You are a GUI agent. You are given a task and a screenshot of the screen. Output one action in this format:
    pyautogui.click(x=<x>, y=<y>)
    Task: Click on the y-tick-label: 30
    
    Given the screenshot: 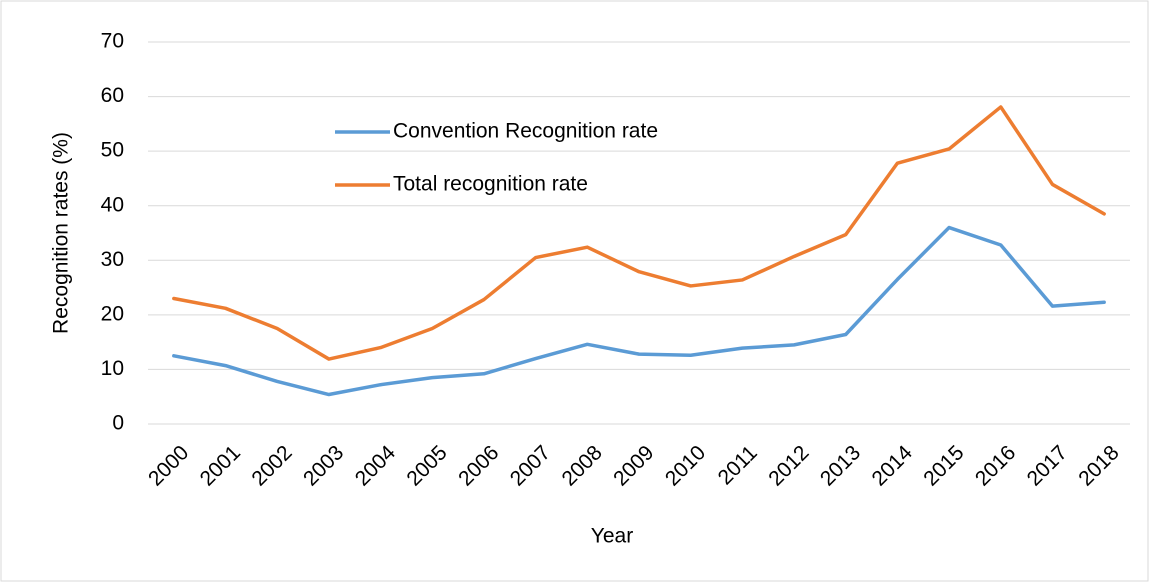 What is the action you would take?
    pyautogui.click(x=112, y=259)
    